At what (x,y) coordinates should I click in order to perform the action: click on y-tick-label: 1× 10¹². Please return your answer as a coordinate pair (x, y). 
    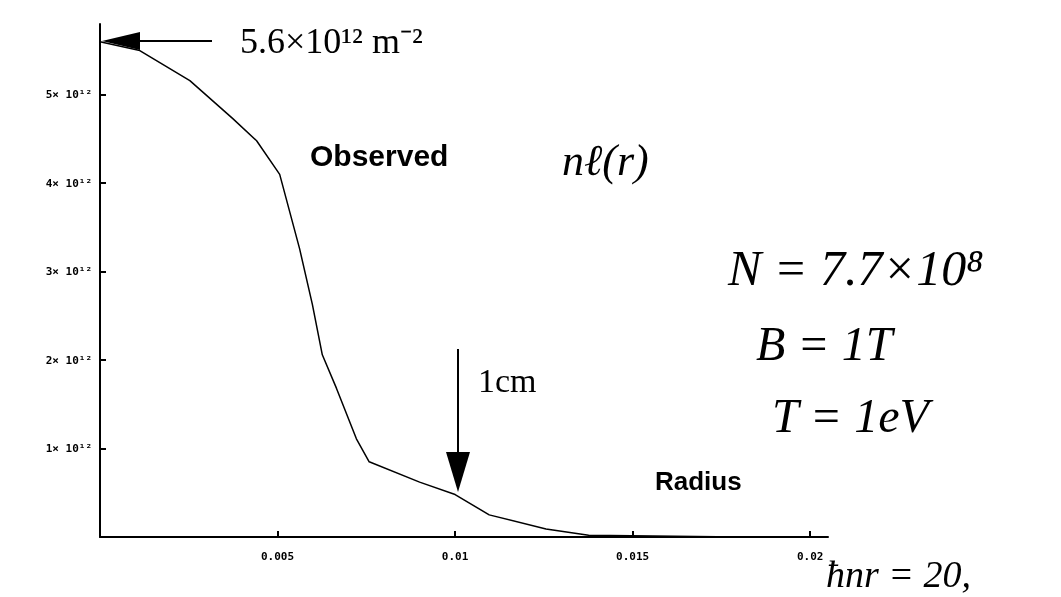
    Looking at the image, I should click on (68, 449).